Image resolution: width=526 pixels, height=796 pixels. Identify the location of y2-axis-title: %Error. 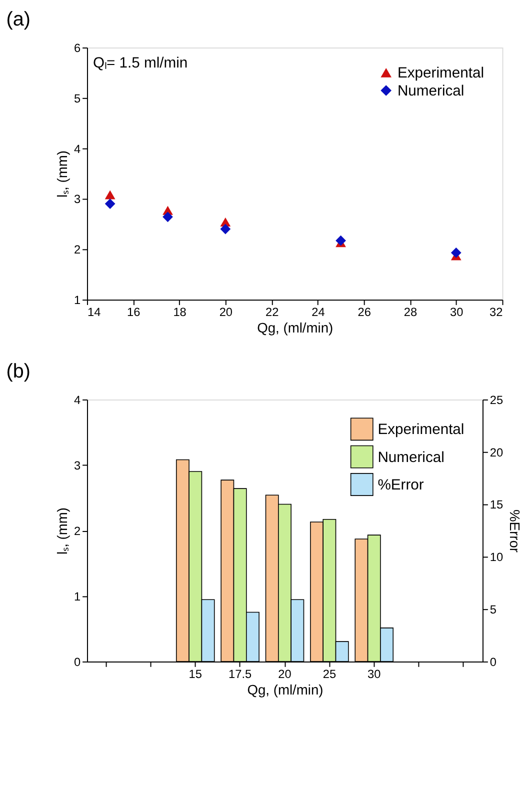
(515, 531).